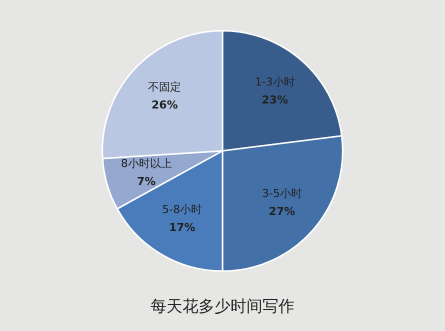 The image size is (445, 331). I want to click on slice-label: 3-5小时, so click(282, 193).